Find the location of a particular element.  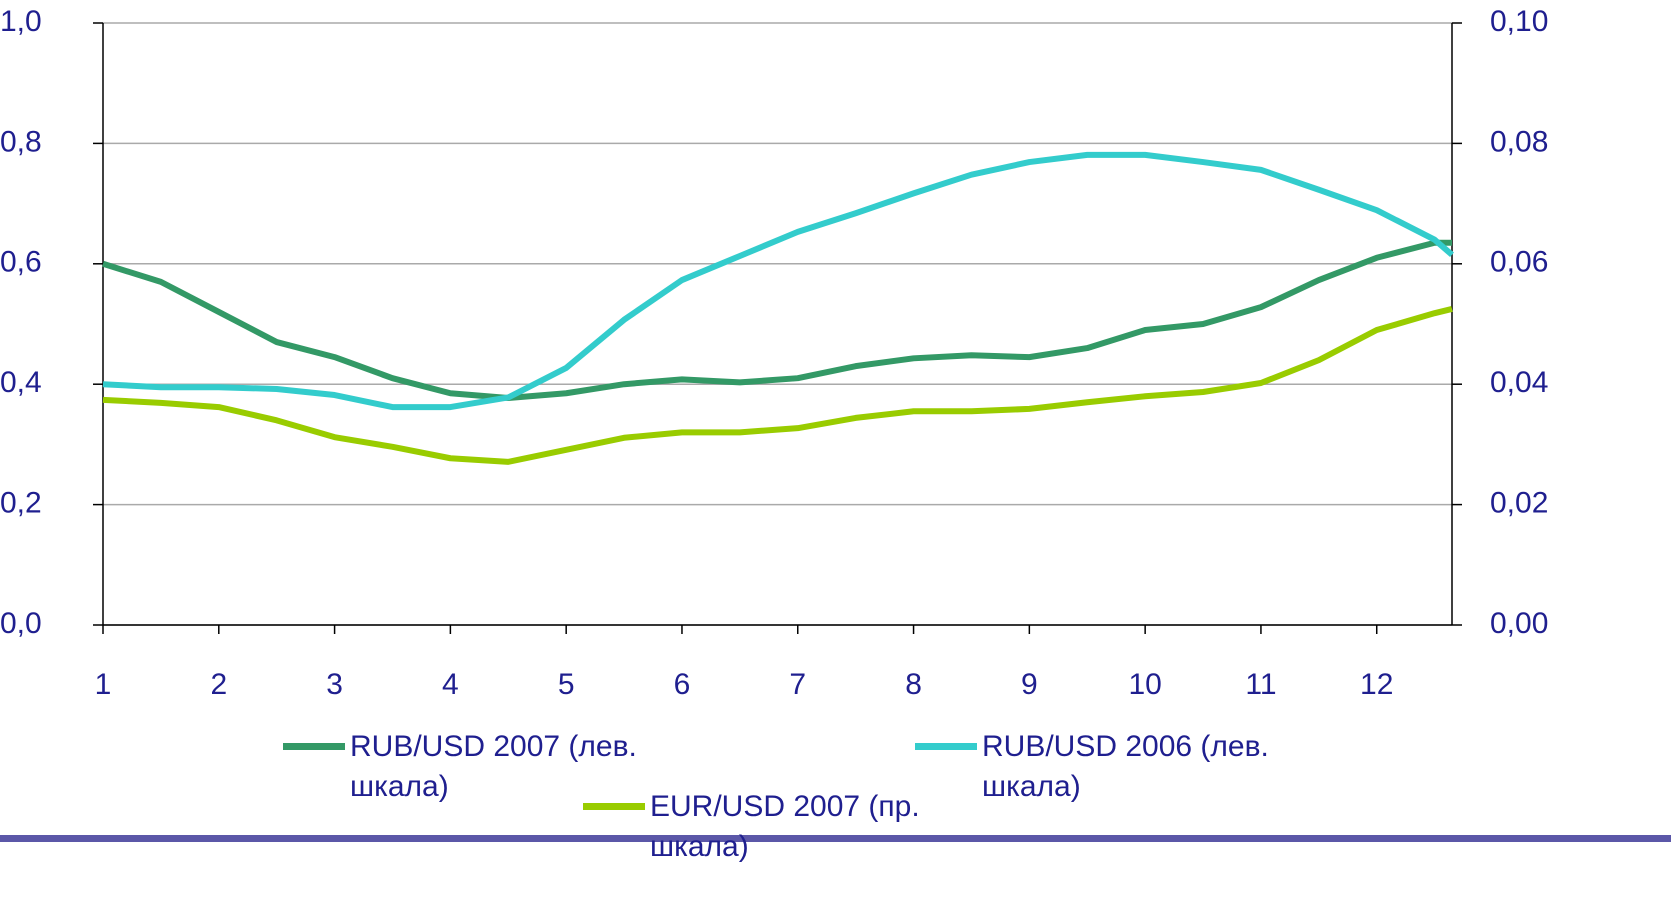

x-tick-label: 3 is located at coordinates (334, 684).